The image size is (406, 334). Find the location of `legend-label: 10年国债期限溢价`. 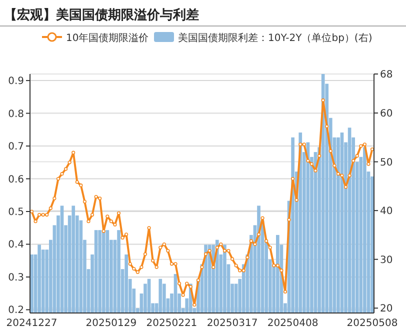

legend-label: 10年国债期限溢价 is located at coordinates (107, 38).